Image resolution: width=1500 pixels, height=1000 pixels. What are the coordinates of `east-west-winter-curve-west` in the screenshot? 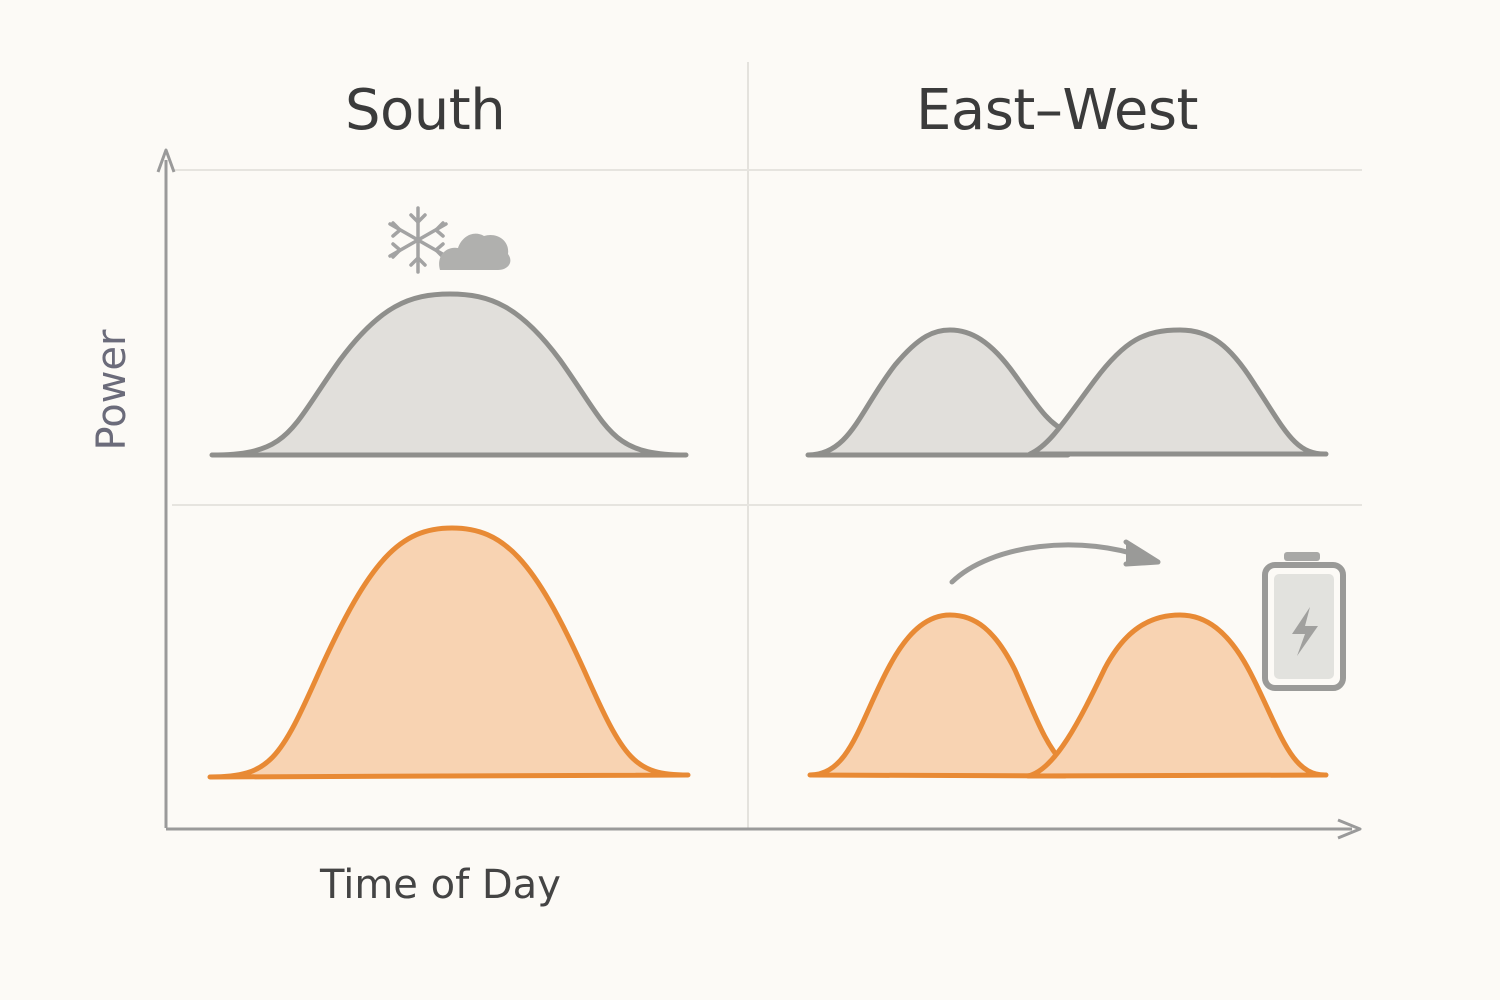 It's located at (1178, 392).